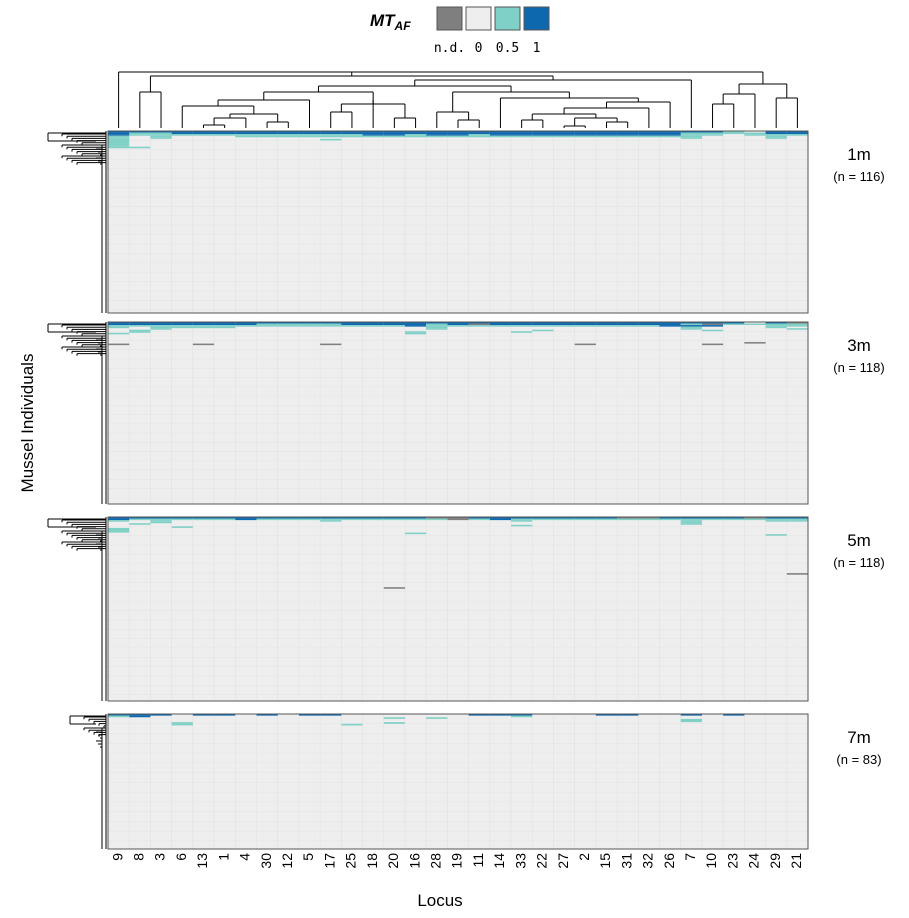 Image resolution: width=909 pixels, height=918 pixels. Describe the element at coordinates (27, 423) in the screenshot. I see `y-axis-label: Mussel Individuals` at that location.